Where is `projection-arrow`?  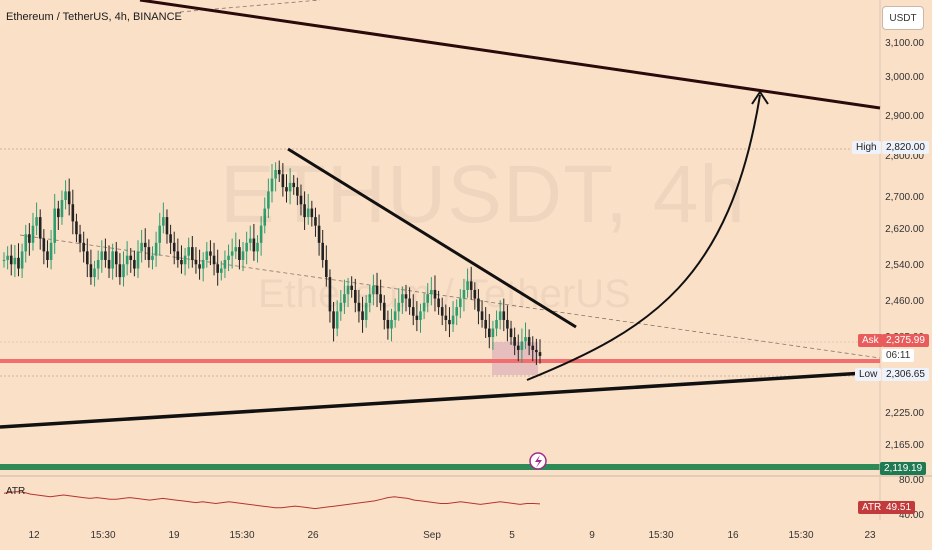
projection-arrow is located at coordinates (643, 237).